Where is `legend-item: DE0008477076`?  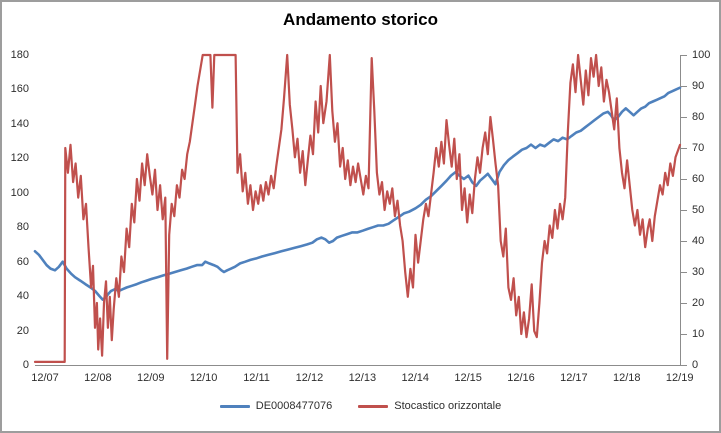 legend-item: DE0008477076 is located at coordinates (276, 406).